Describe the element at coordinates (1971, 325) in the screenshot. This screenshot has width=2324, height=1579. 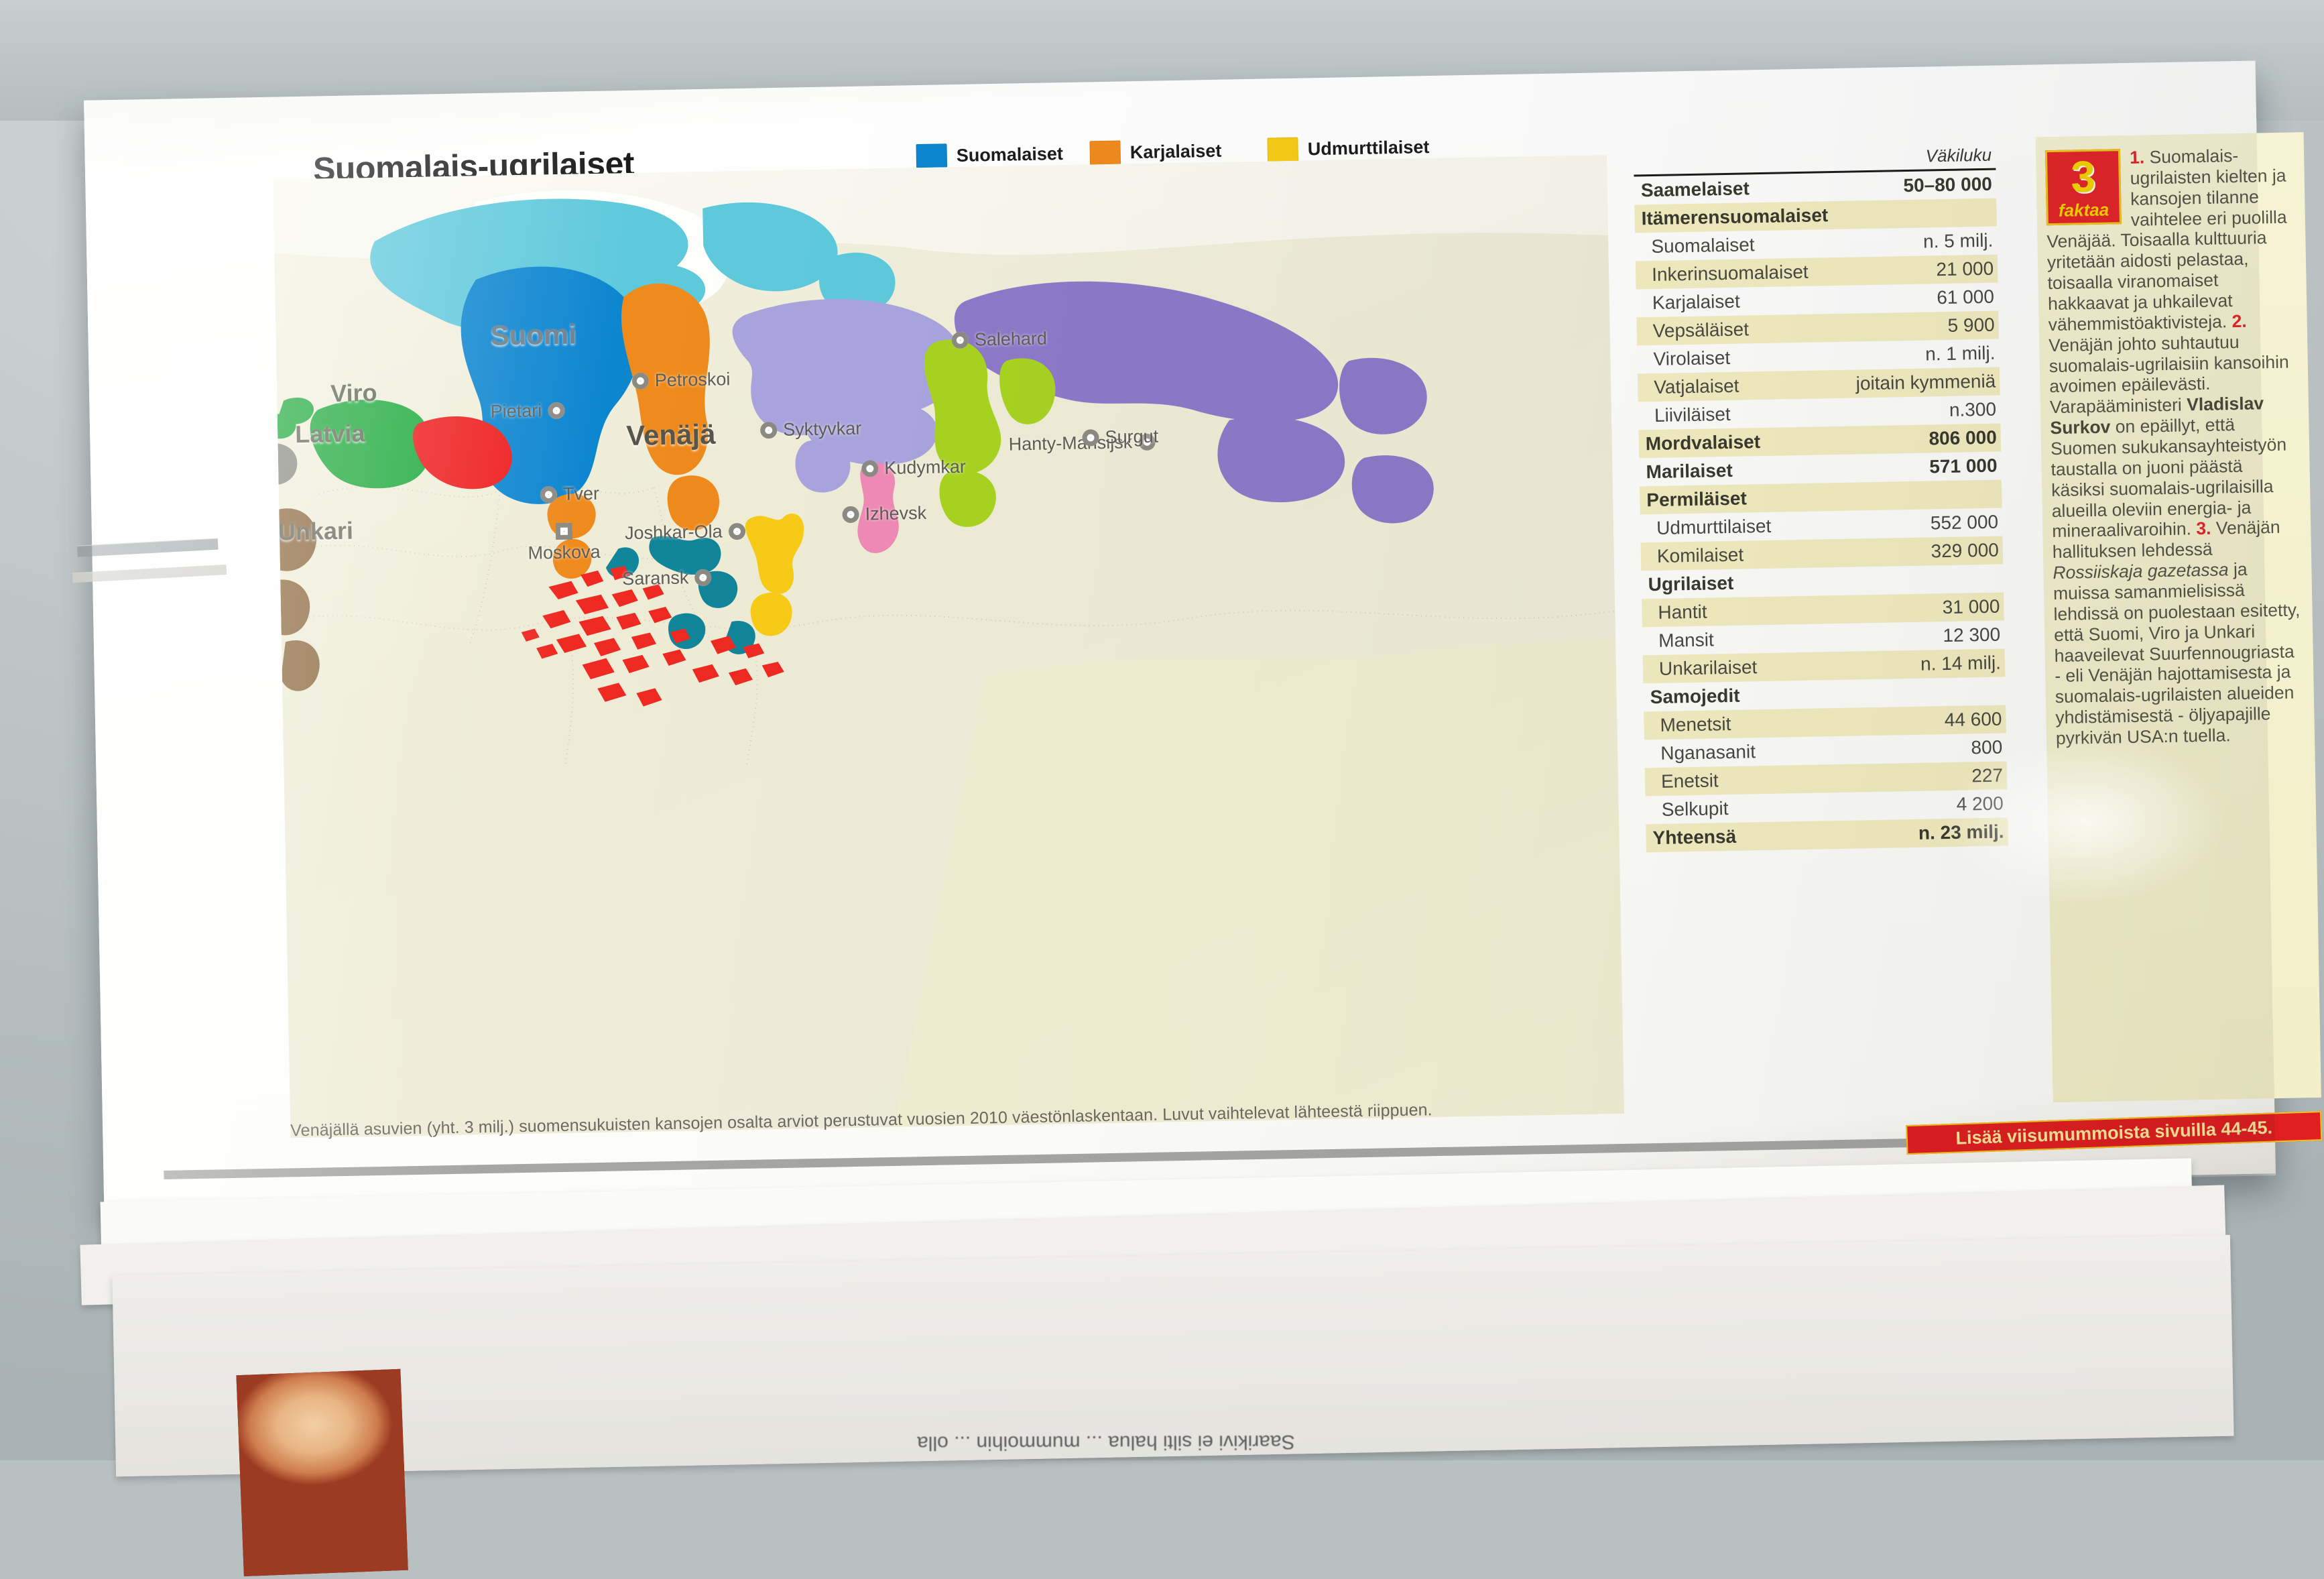
I see `table-cell-value: 5 900` at that location.